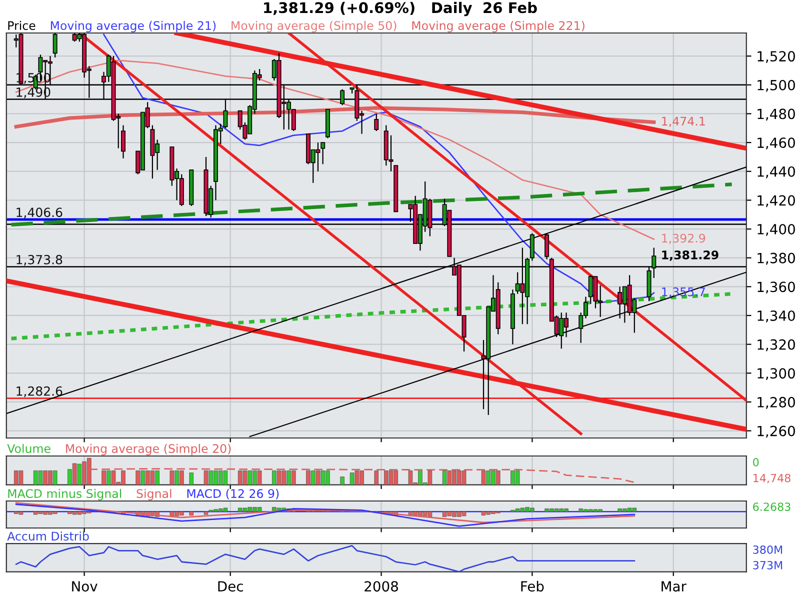 Image resolution: width=800 pixels, height=600 pixels. What do you see at coordinates (771, 506) in the screenshot?
I see `text: 6.2683` at bounding box center [771, 506].